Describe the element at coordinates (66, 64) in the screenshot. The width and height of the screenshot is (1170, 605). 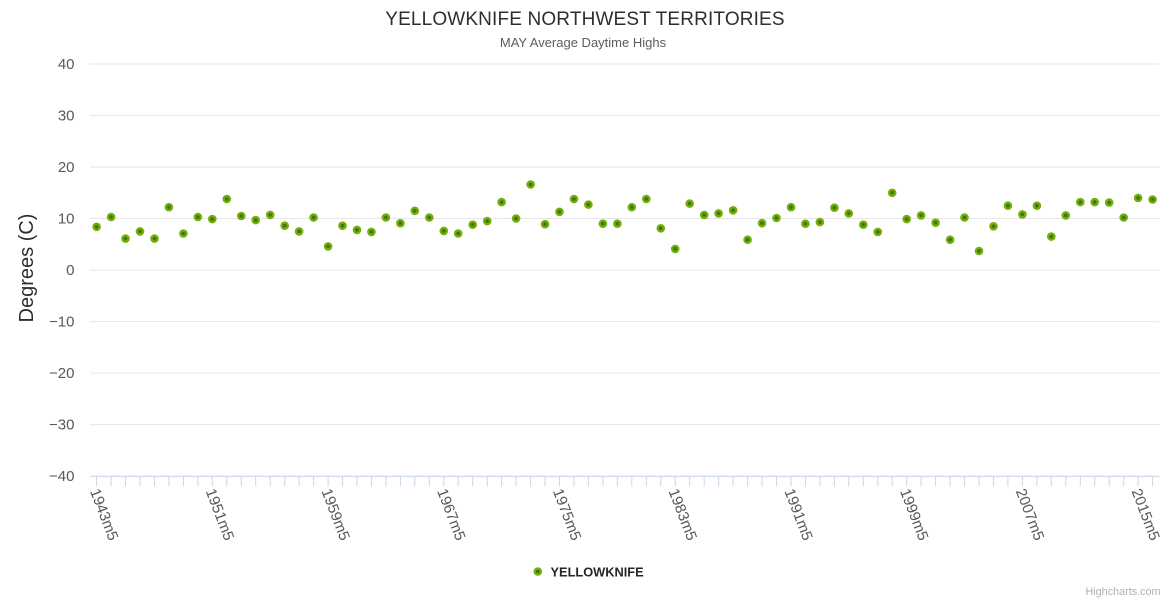
I see `svg-text: 40` at that location.